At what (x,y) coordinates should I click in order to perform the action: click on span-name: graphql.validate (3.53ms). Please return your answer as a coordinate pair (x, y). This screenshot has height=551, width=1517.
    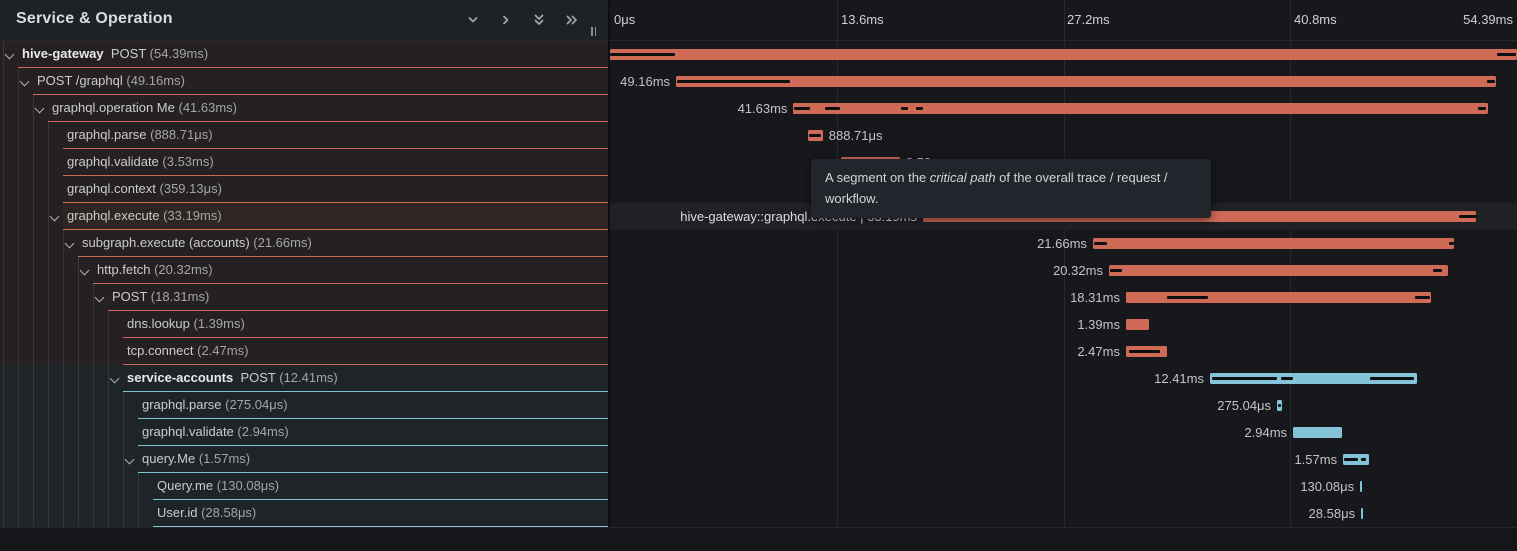
    Looking at the image, I should click on (335, 162).